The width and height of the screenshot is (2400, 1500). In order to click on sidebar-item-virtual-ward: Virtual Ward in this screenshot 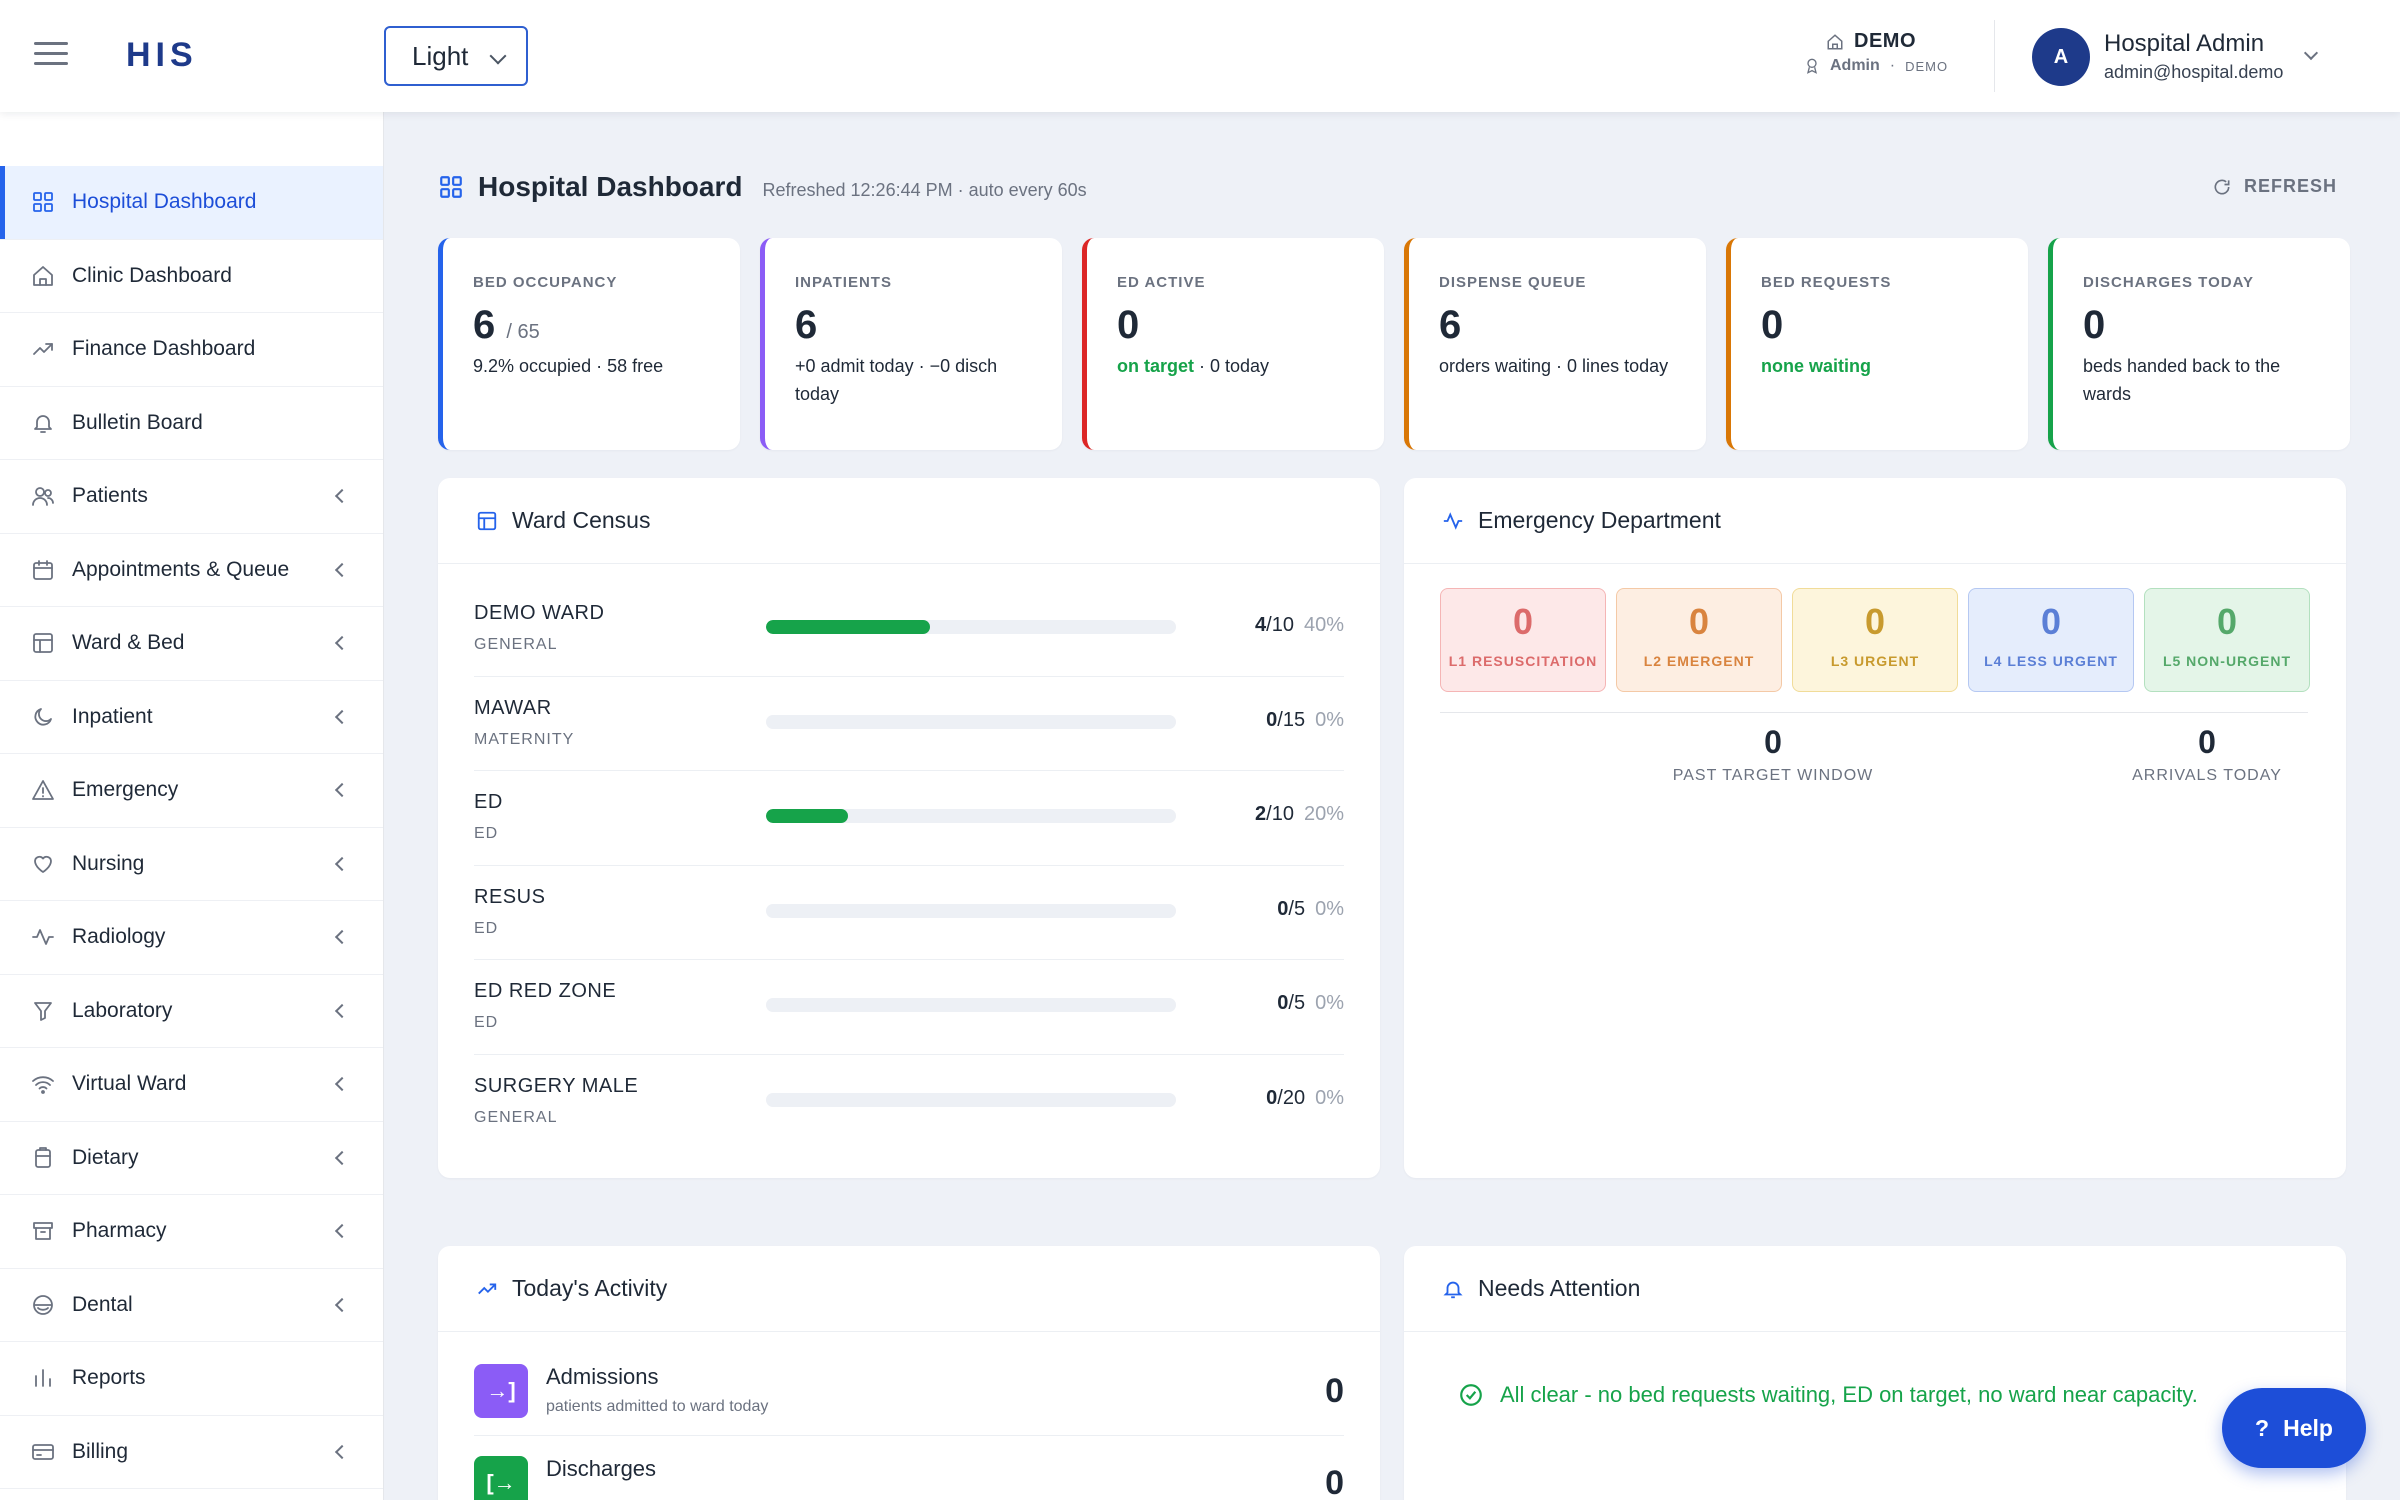, I will do `click(191, 1085)`.